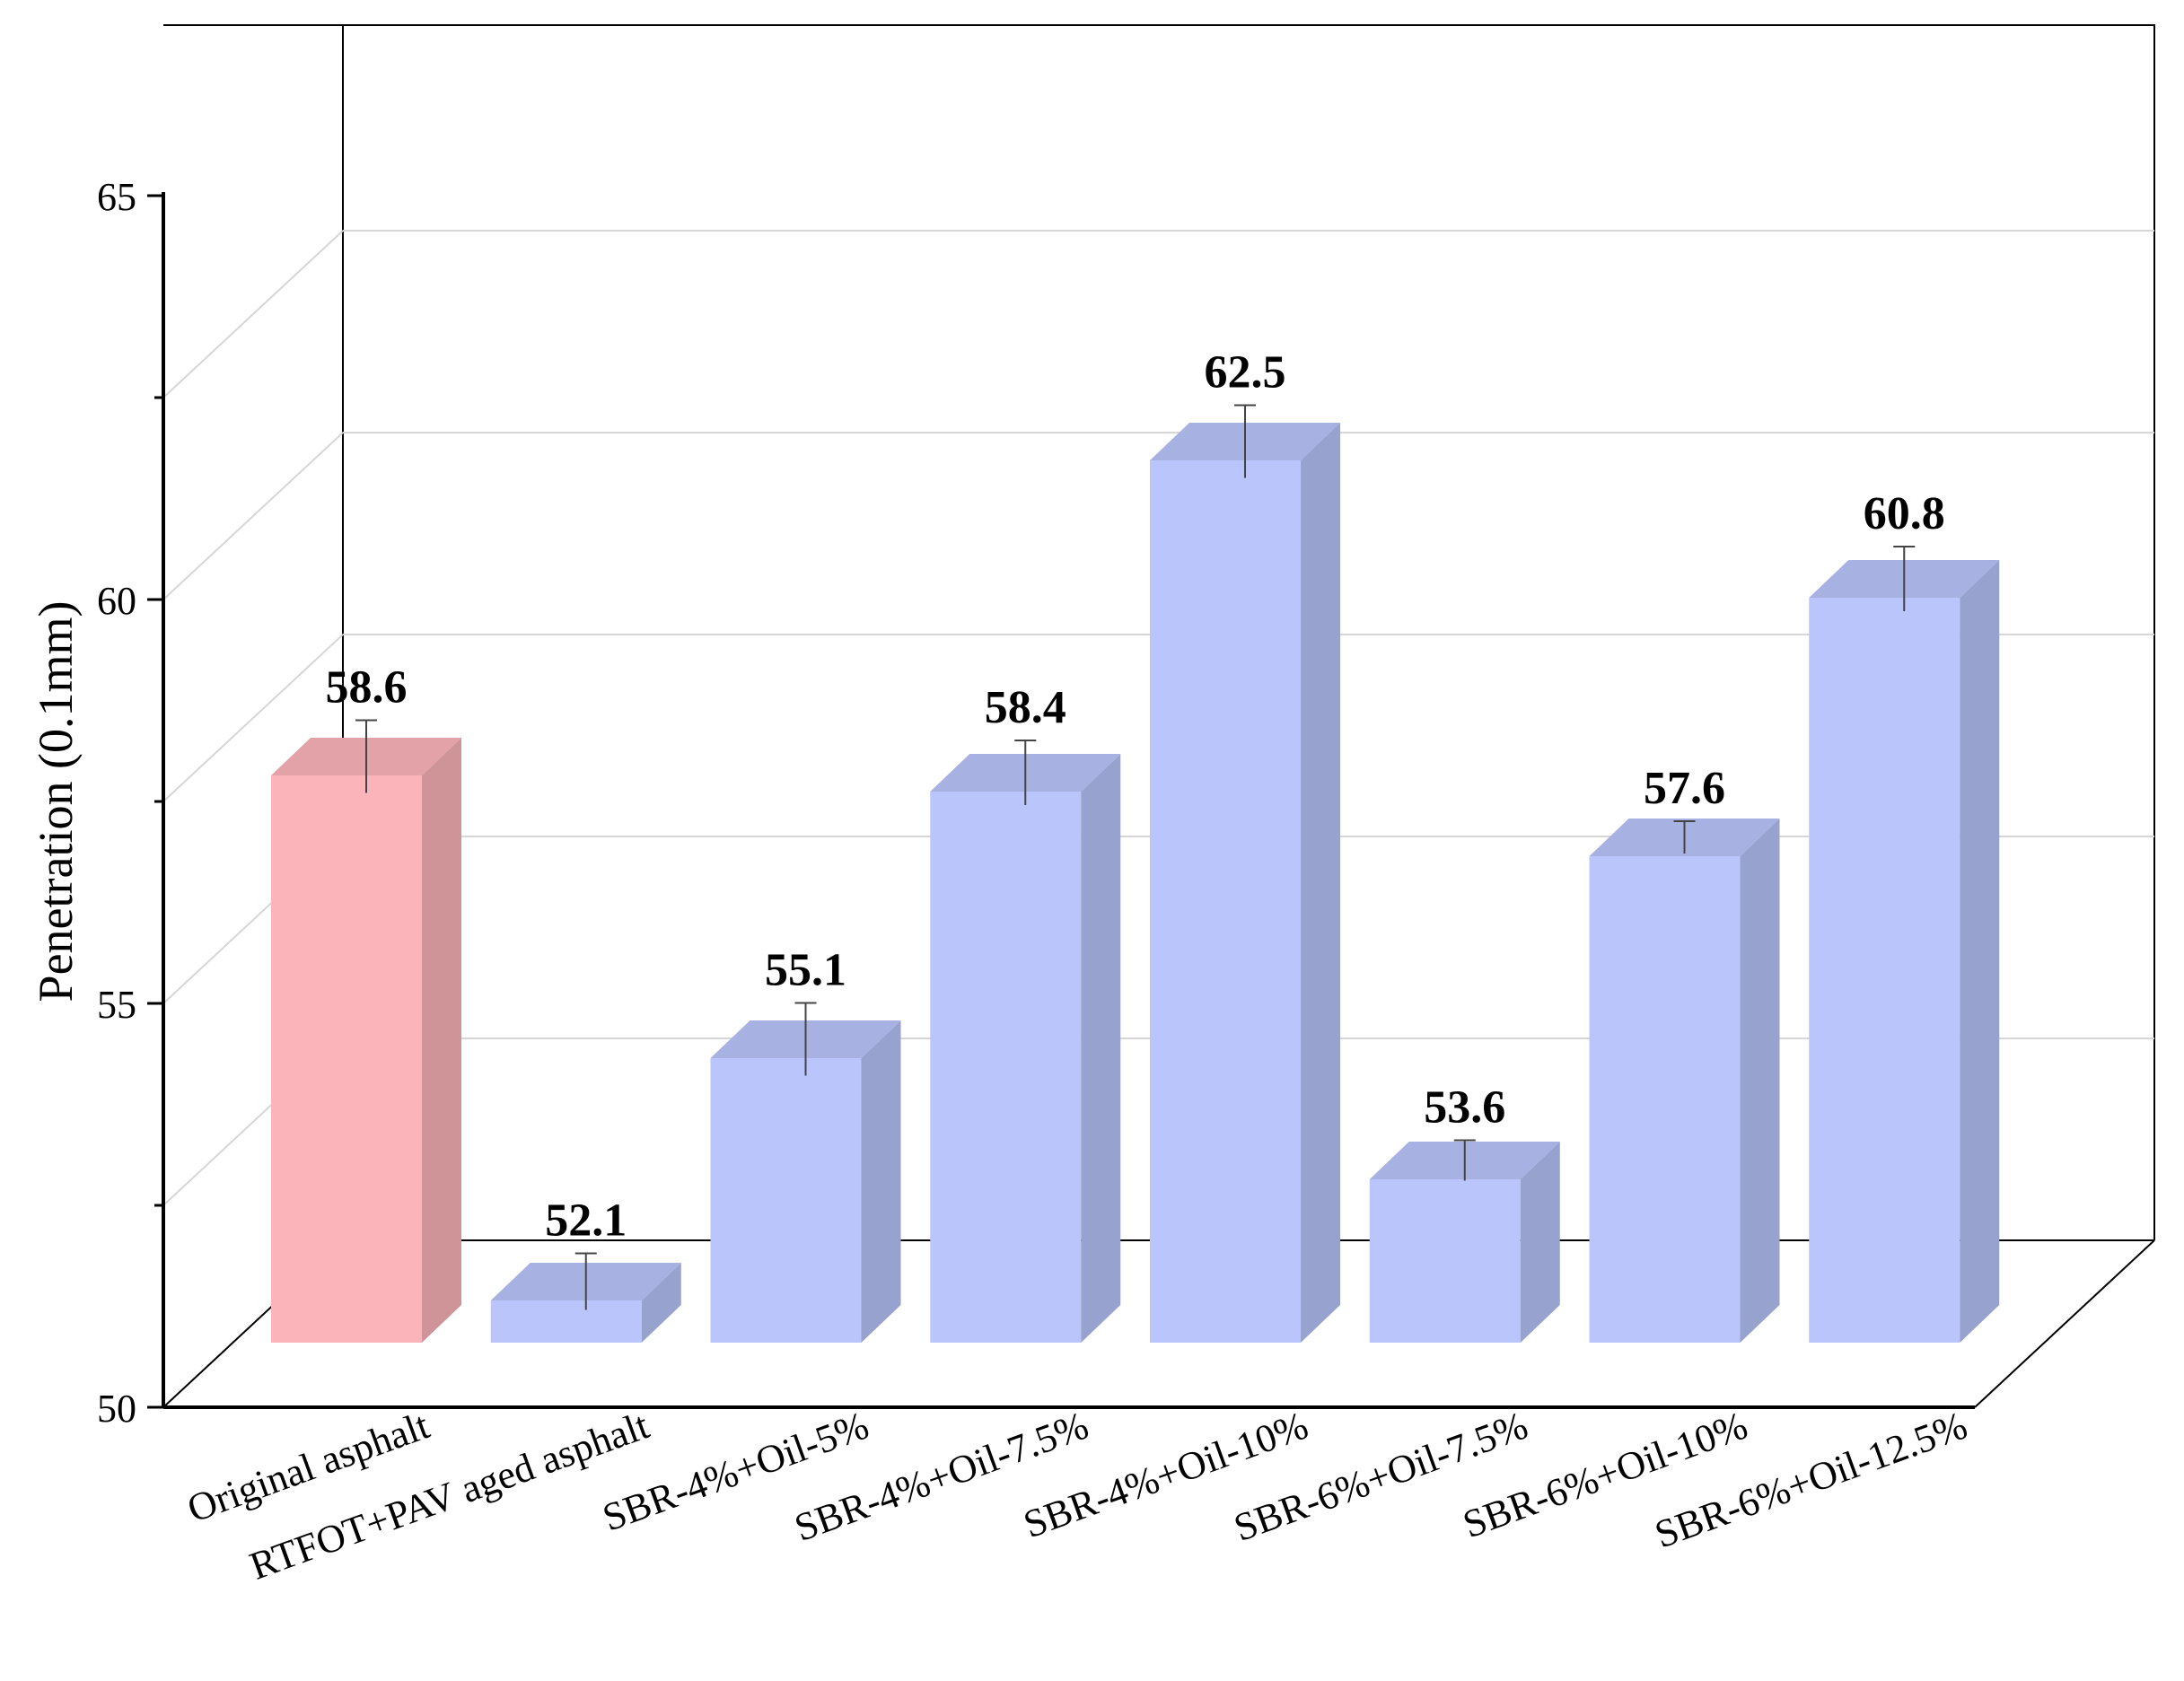 The height and width of the screenshot is (1681, 2184). I want to click on data-label: 52.1, so click(586, 1221).